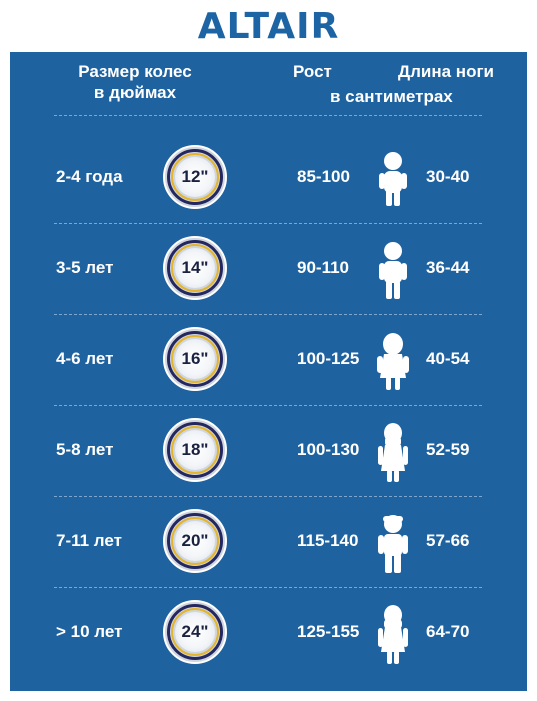  I want to click on wheel-size-label: 12", so click(195, 176).